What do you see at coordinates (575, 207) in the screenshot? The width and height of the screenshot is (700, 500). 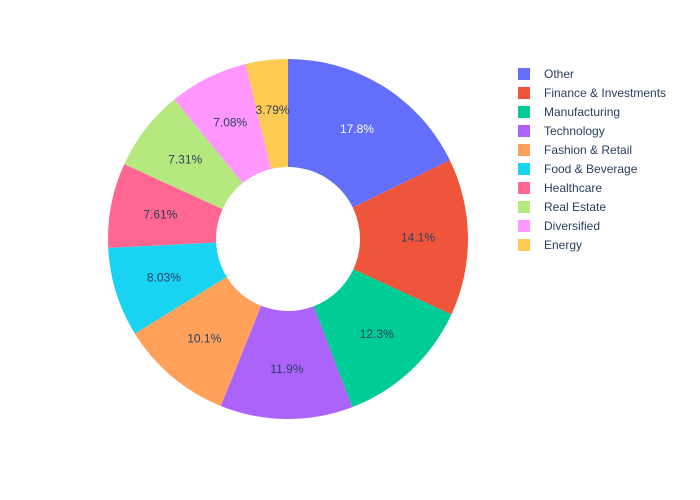 I see `legend-label-real-estate: Real Estate` at bounding box center [575, 207].